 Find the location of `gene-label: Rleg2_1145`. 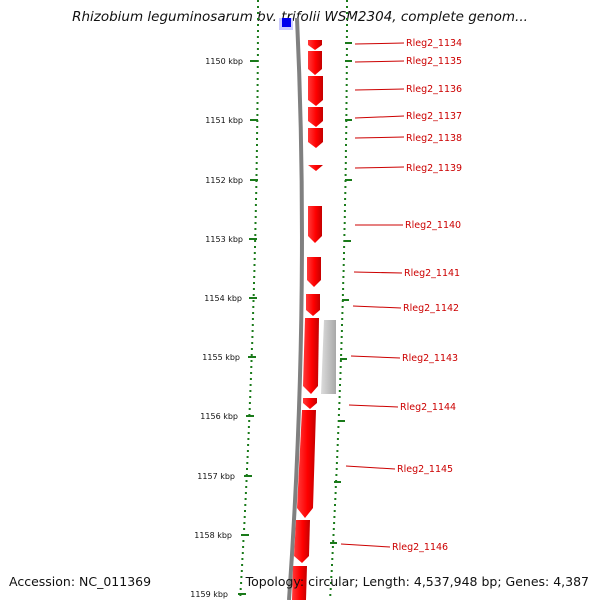

gene-label: Rleg2_1145 is located at coordinates (425, 469).